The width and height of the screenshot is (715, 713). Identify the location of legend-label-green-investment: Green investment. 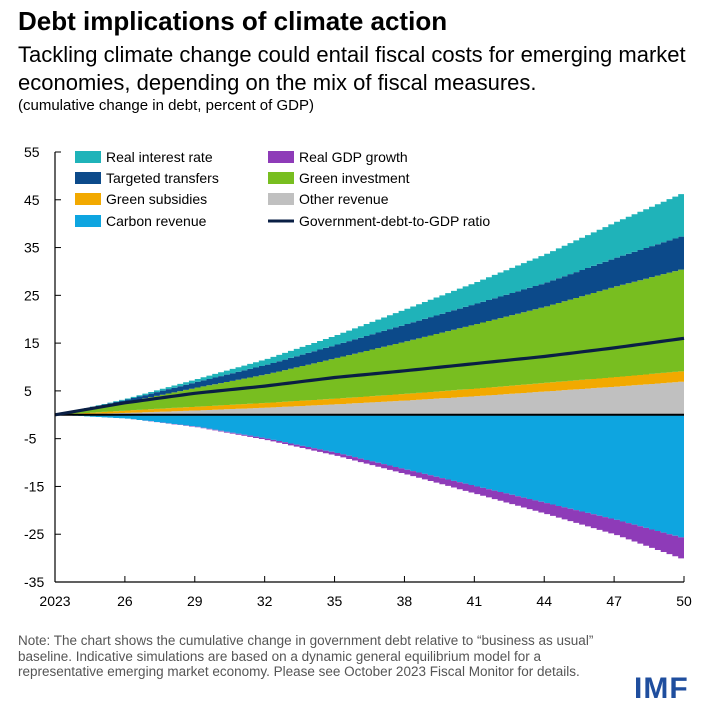
(354, 178).